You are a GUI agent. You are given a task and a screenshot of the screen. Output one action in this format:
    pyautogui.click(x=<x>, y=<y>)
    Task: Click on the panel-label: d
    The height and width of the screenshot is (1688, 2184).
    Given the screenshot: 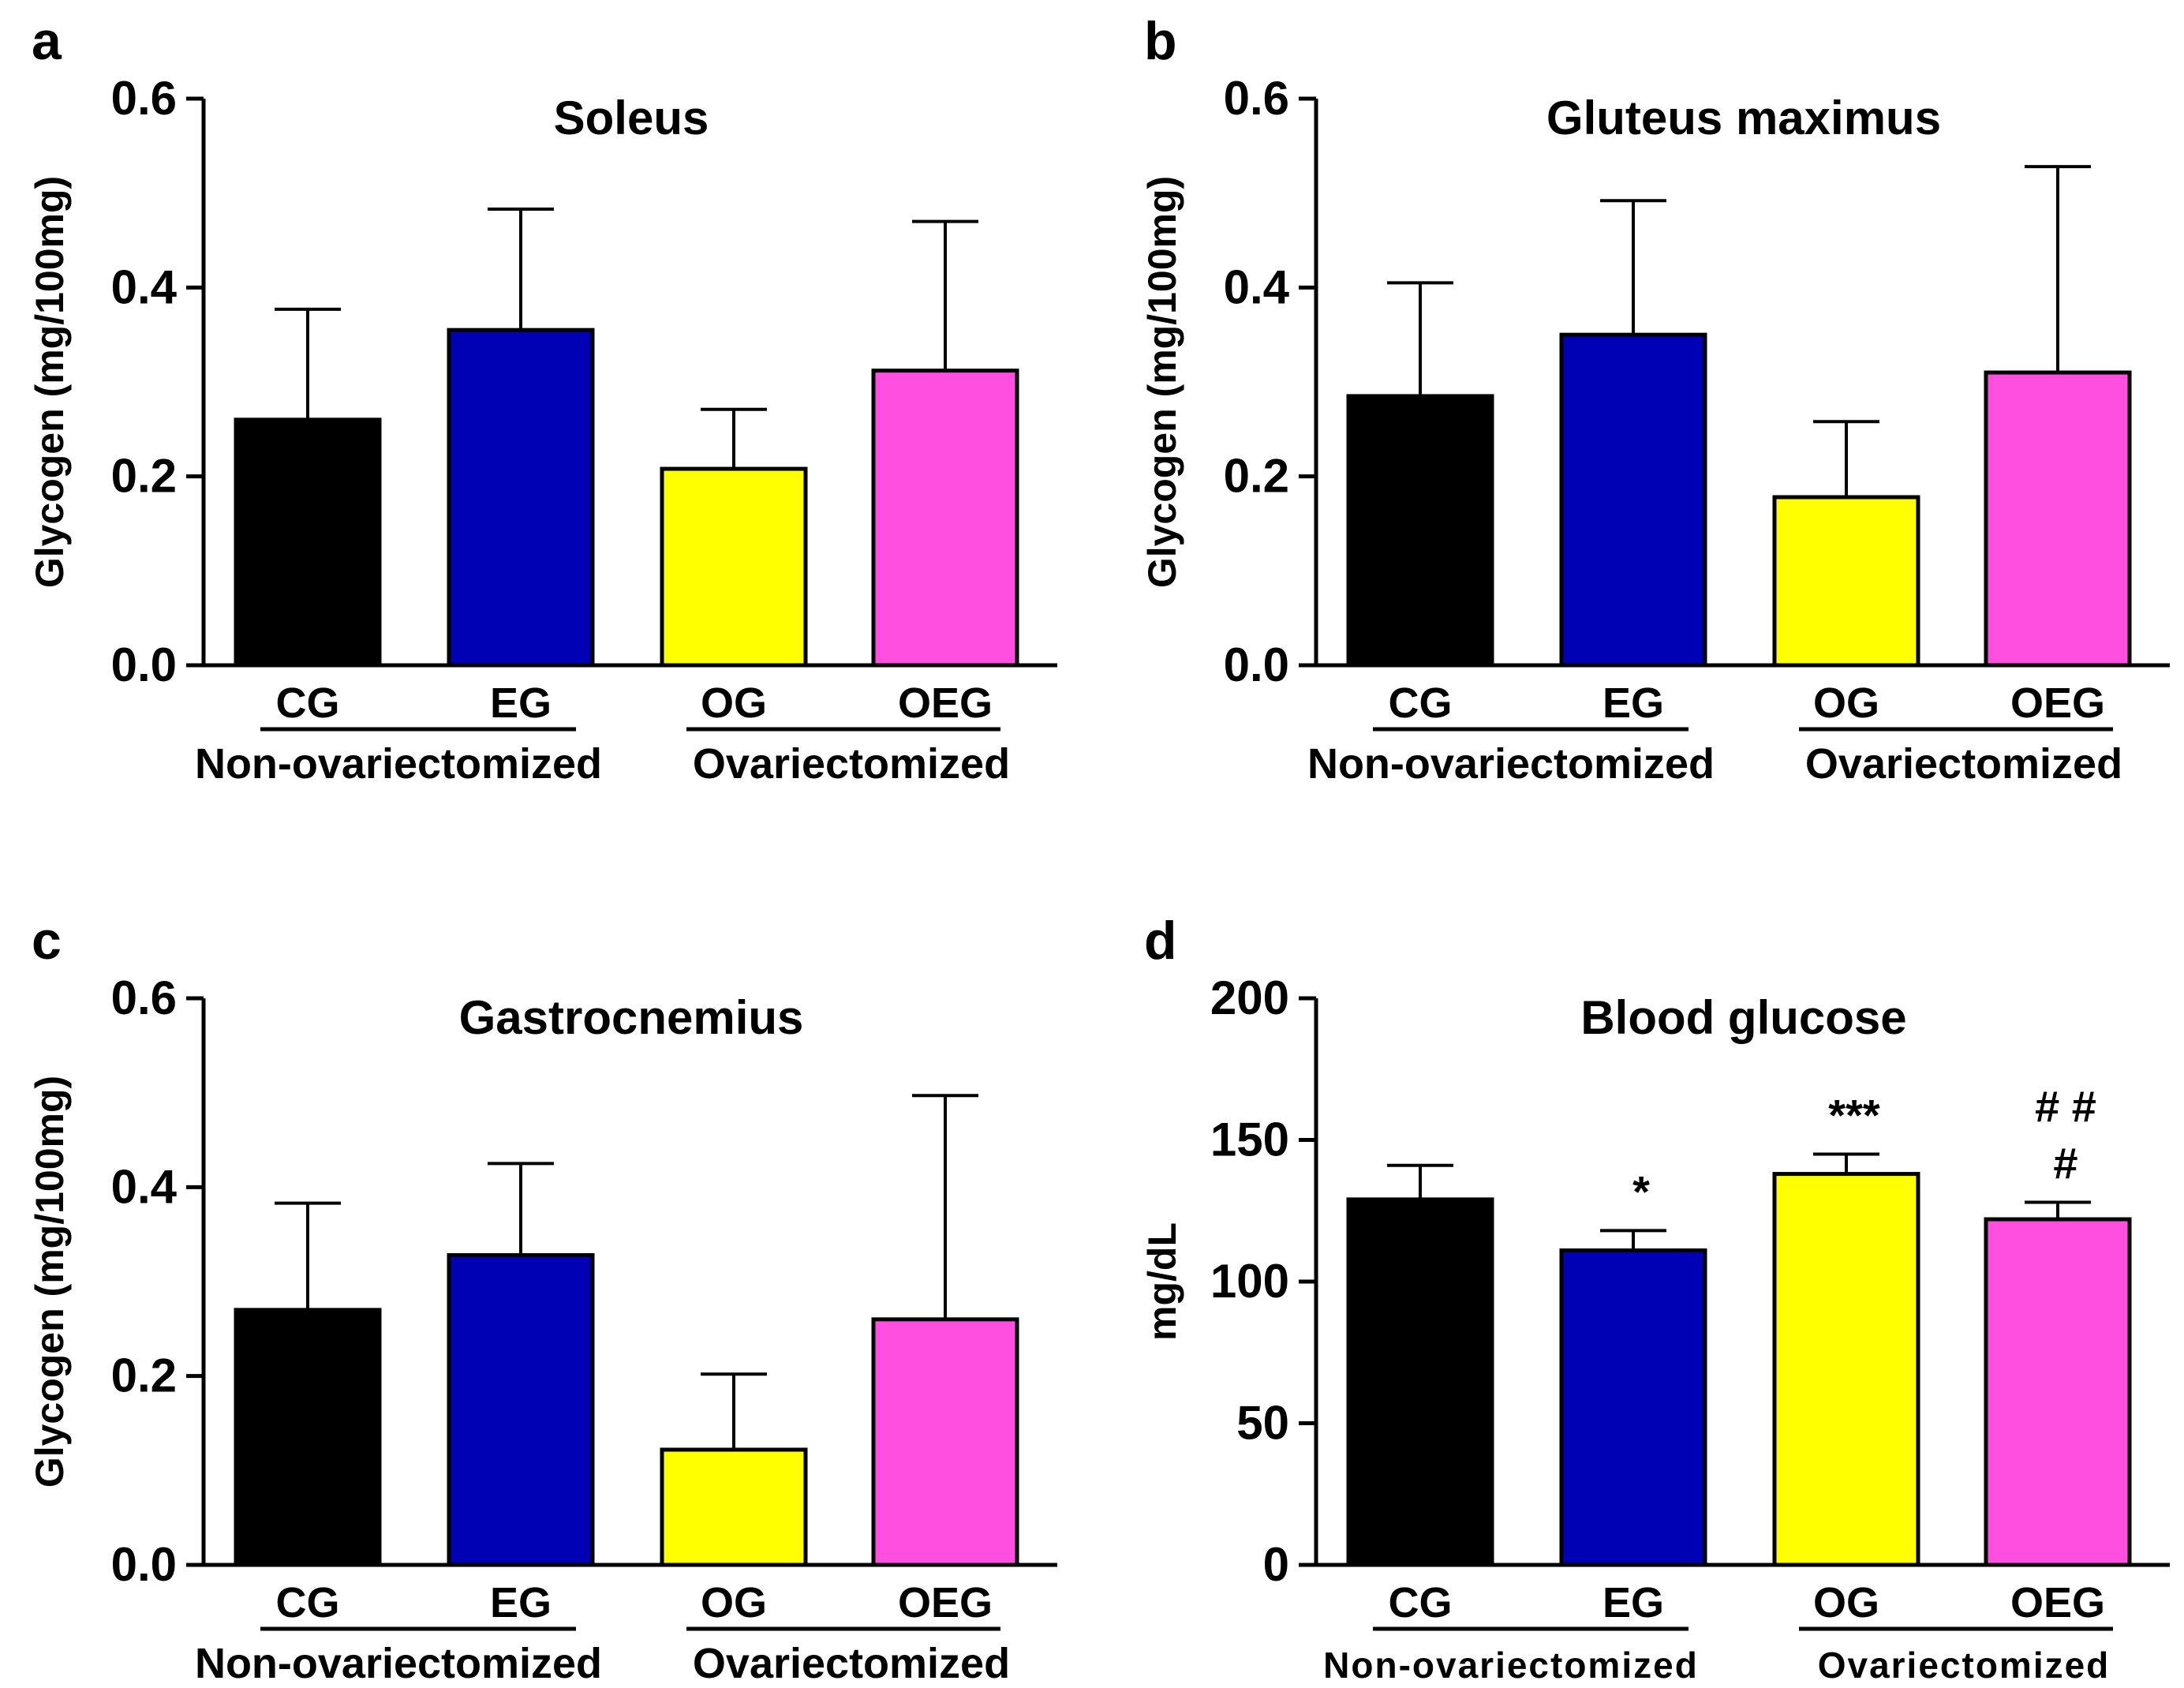 What is the action you would take?
    pyautogui.click(x=1160, y=941)
    